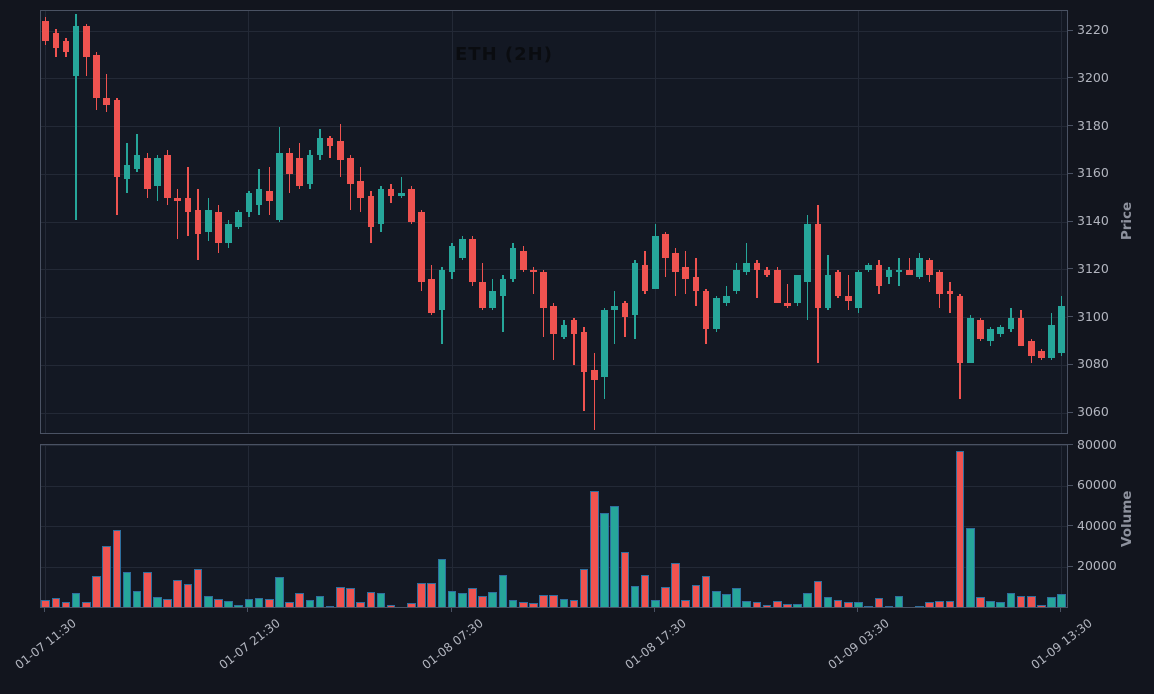  Describe the element at coordinates (1070, 566) in the screenshot. I see `volume-tick-mark` at that location.